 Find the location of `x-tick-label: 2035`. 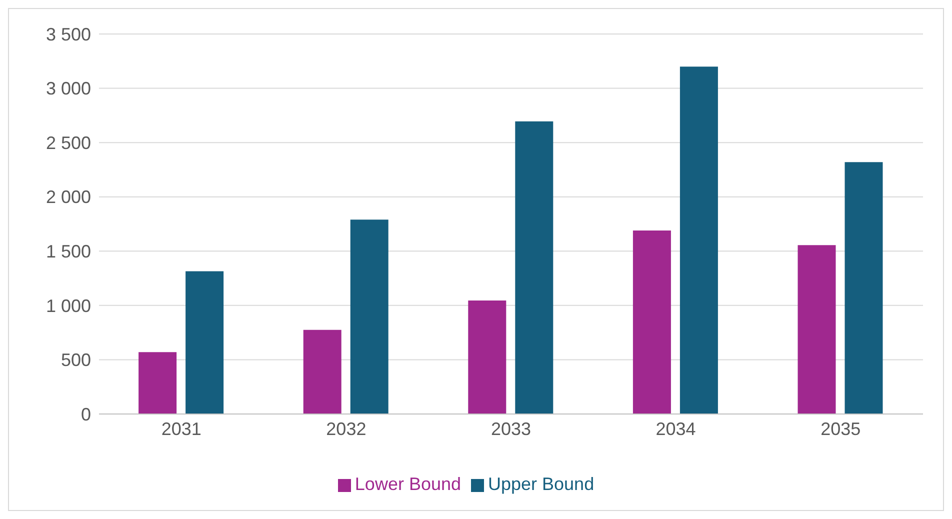

x-tick-label: 2035 is located at coordinates (840, 428).